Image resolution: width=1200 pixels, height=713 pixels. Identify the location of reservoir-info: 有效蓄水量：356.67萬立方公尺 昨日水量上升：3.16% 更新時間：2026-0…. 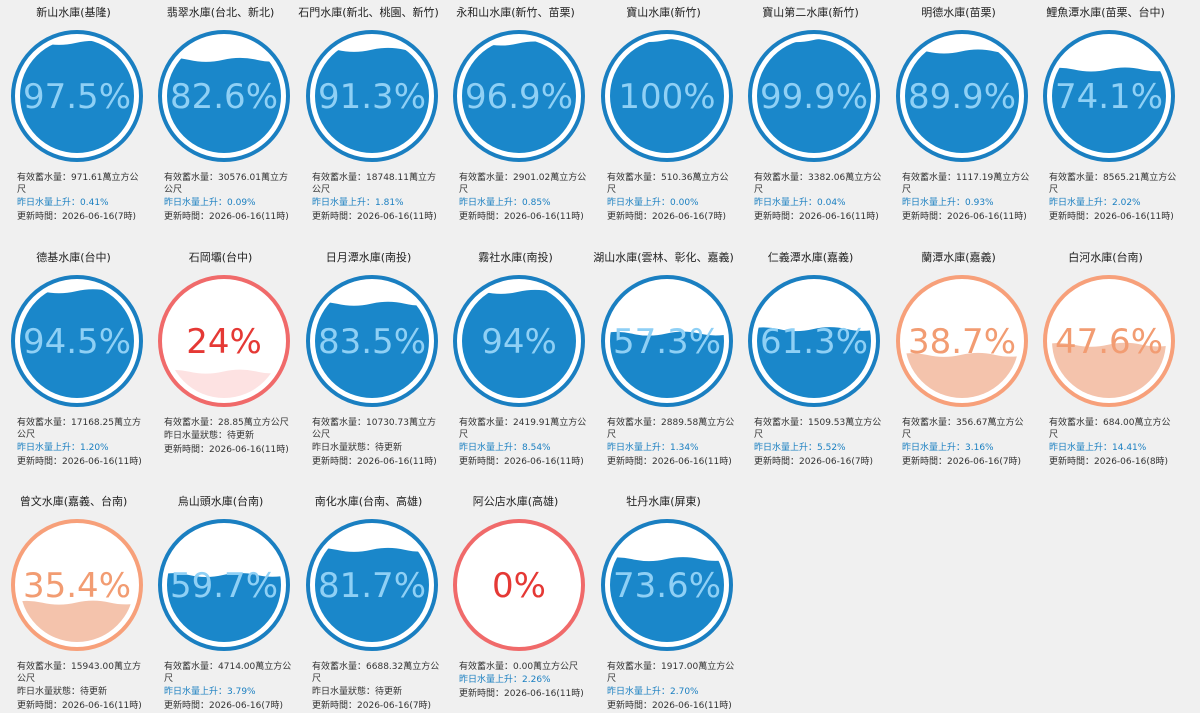
(967, 443).